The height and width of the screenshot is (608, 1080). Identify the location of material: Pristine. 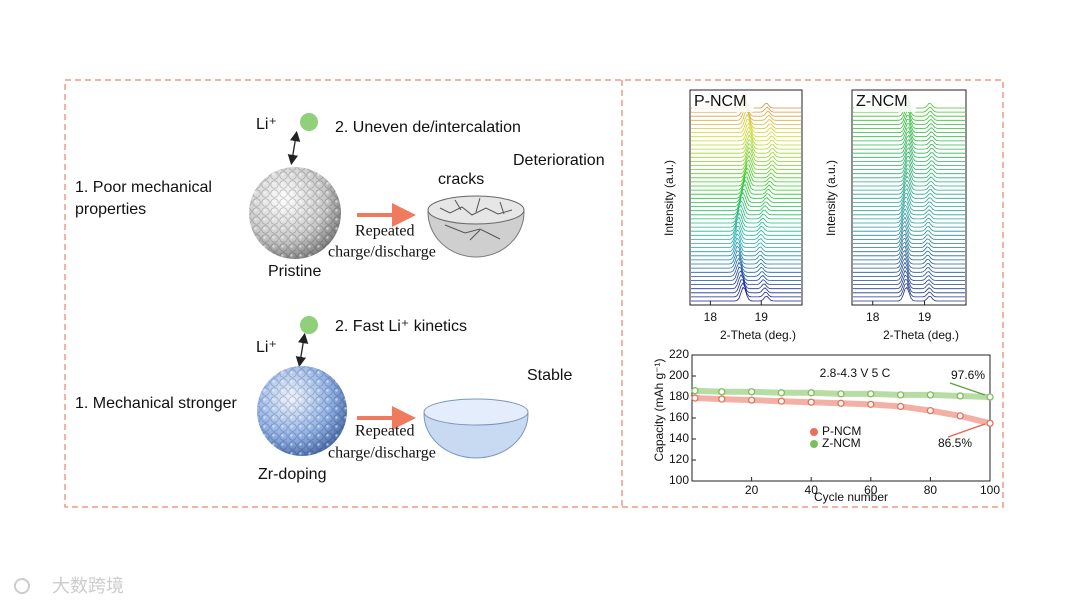
(294, 271).